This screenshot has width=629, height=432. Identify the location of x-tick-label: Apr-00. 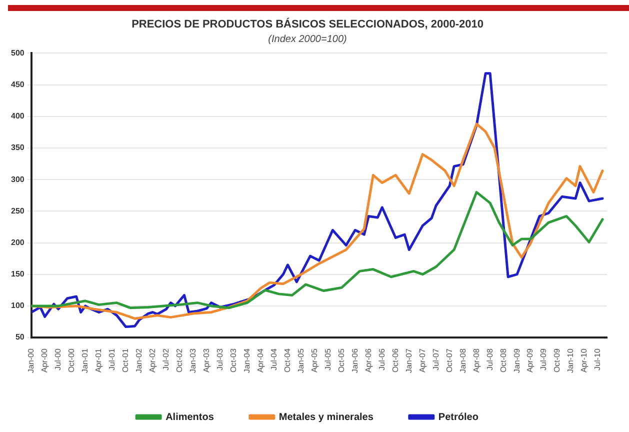
(45, 360).